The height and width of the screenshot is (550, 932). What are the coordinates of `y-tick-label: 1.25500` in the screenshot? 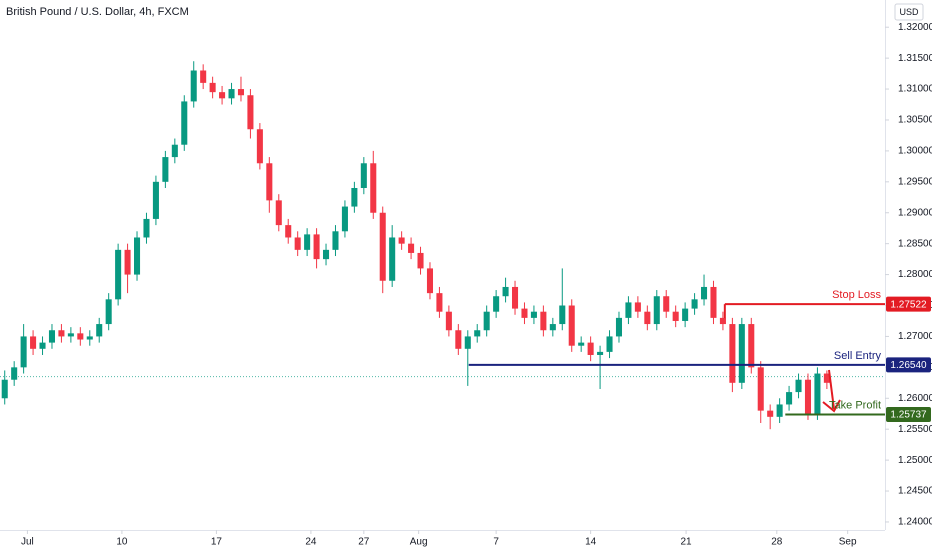 It's located at (915, 429).